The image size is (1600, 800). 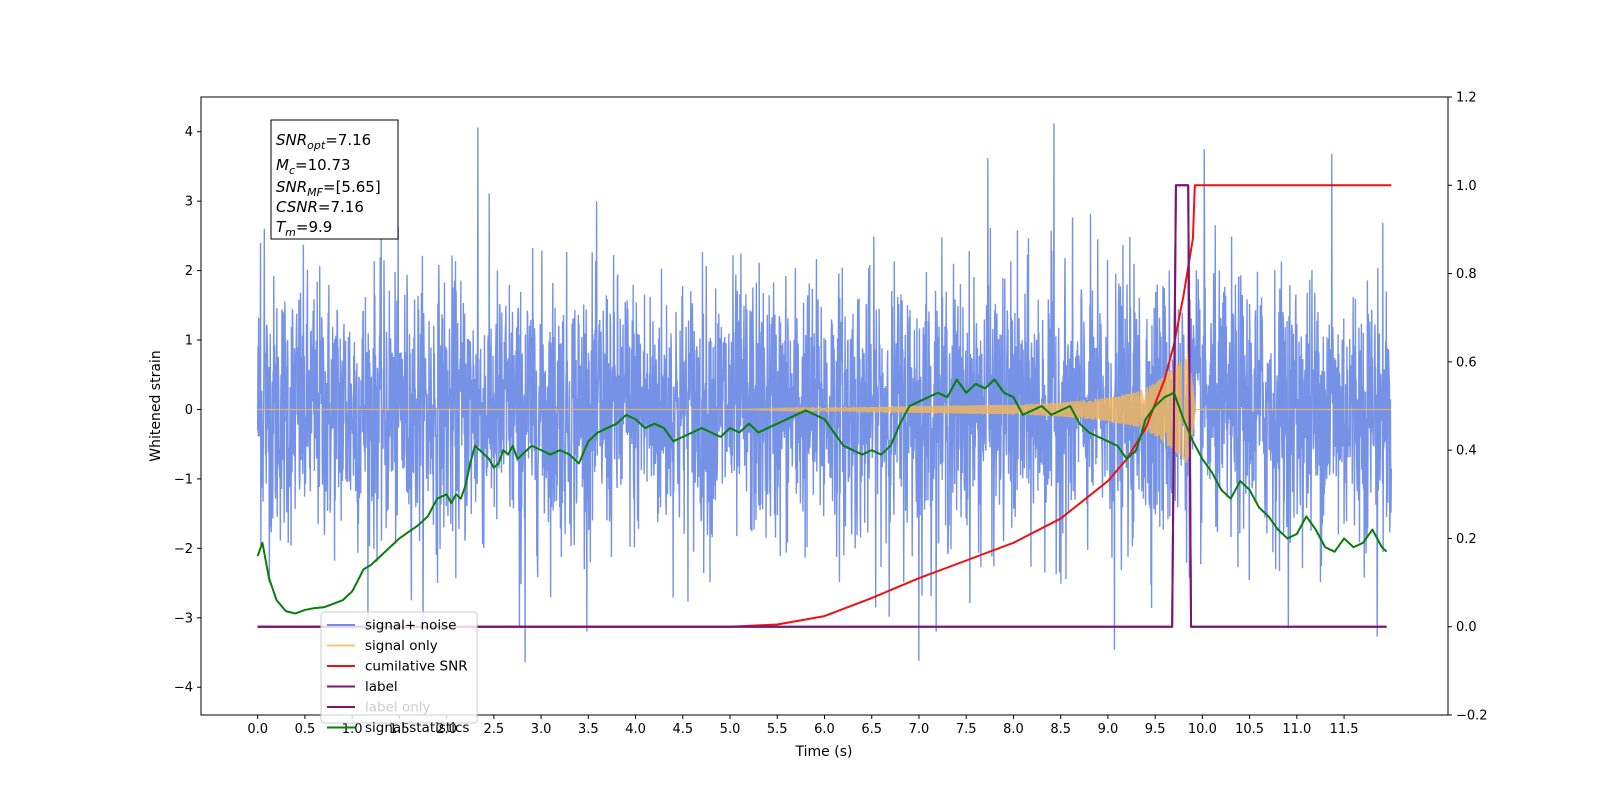 I want to click on y-axis-left: −4 −3 −2 −1 0 1 2 3 4, so click(x=187, y=410).